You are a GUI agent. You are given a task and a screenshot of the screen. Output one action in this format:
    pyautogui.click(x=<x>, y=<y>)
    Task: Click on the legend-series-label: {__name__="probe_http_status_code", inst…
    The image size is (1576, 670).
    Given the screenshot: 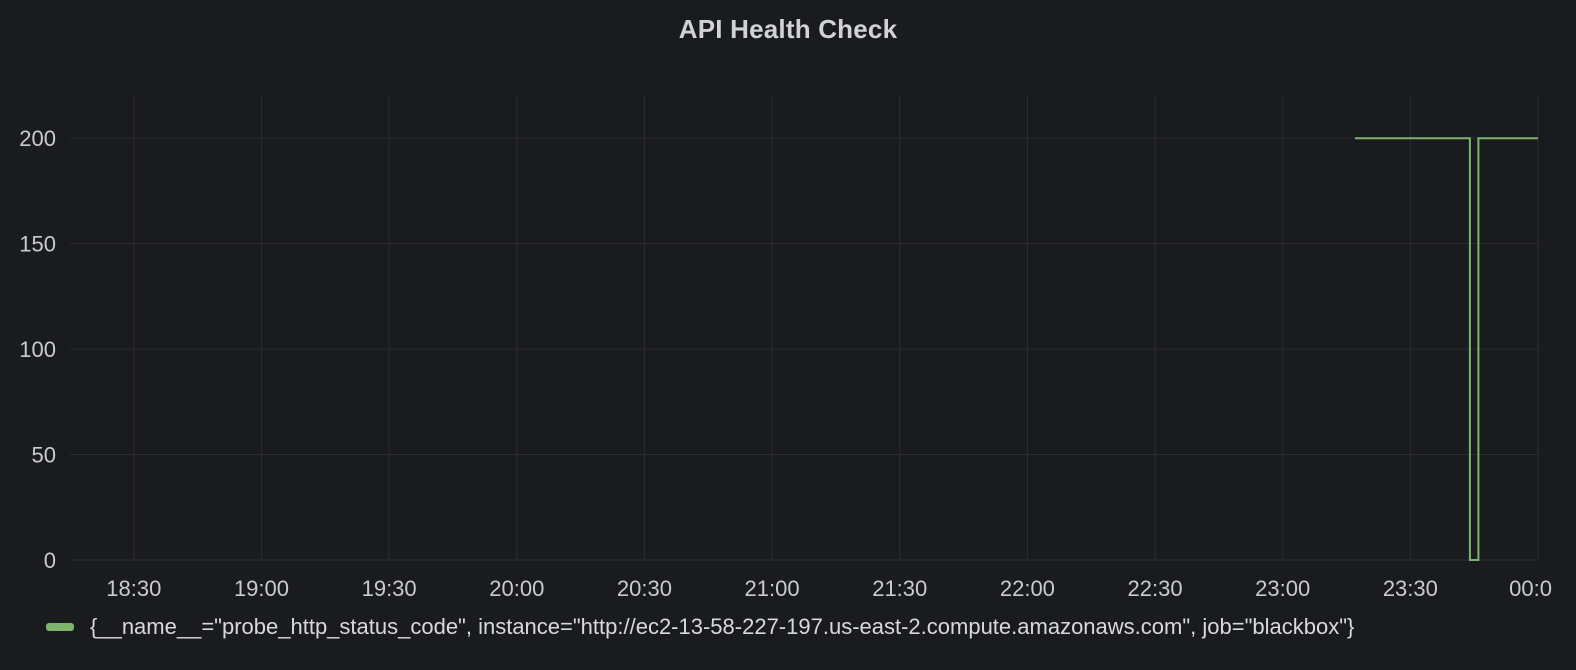 What is the action you would take?
    pyautogui.click(x=722, y=626)
    